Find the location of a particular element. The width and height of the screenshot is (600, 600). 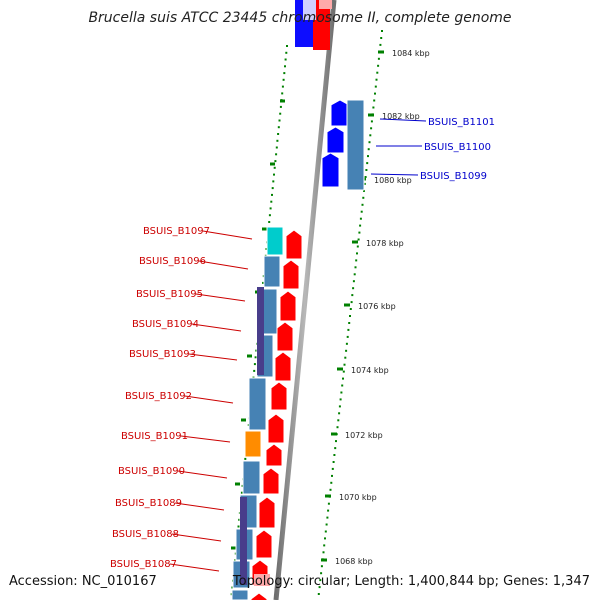

right-gene-label-BSUIS_B1100: BSUIS_B1100 is located at coordinates (457, 147).